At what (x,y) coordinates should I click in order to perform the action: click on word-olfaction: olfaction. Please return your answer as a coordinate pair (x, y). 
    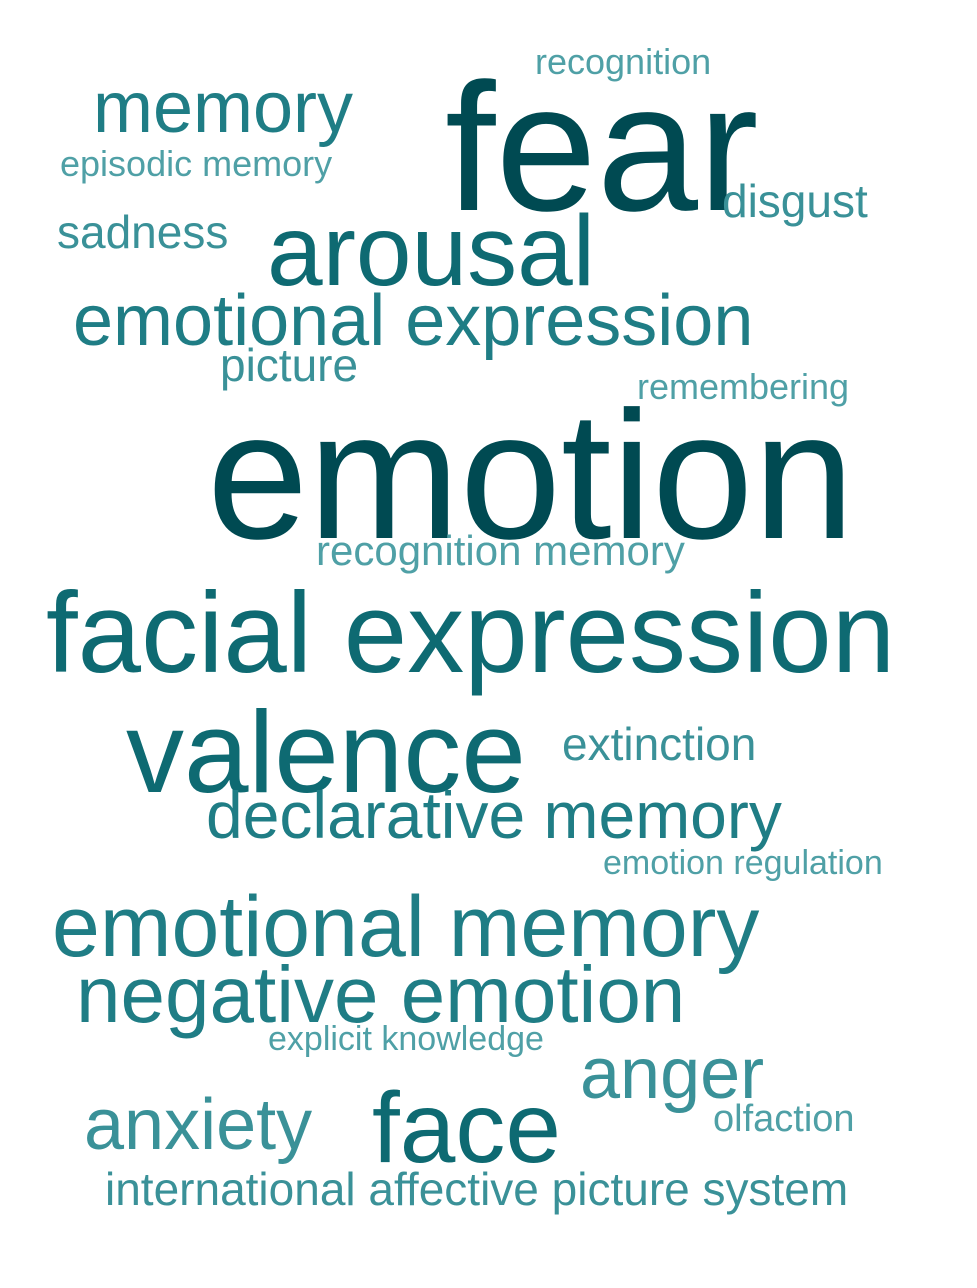
    Looking at the image, I should click on (784, 1119).